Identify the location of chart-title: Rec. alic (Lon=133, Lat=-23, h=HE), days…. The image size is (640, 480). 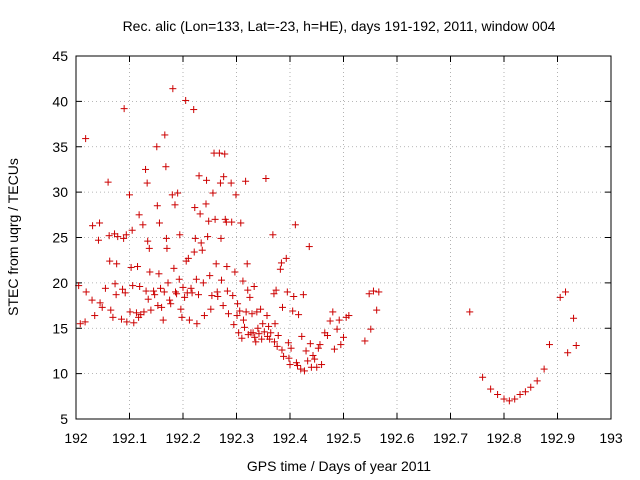
(339, 26).